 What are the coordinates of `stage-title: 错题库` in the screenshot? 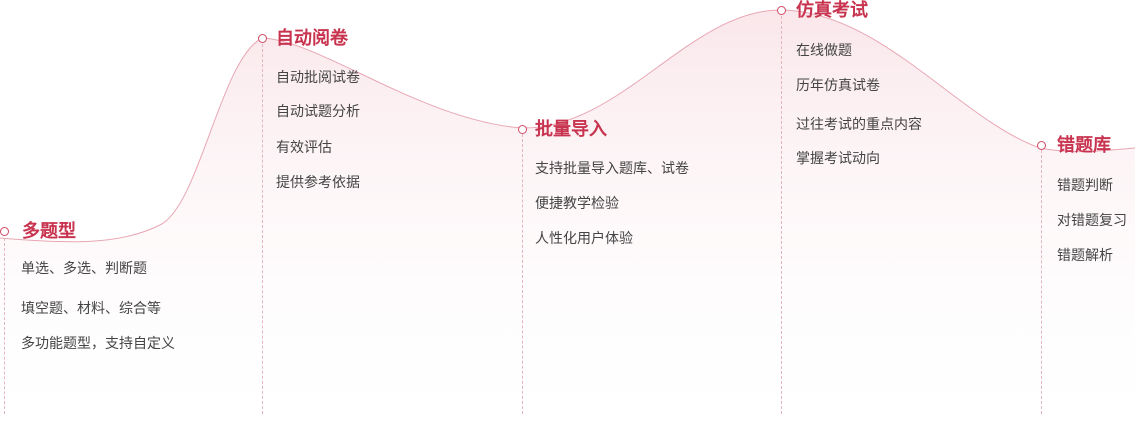 It's located at (1084, 145).